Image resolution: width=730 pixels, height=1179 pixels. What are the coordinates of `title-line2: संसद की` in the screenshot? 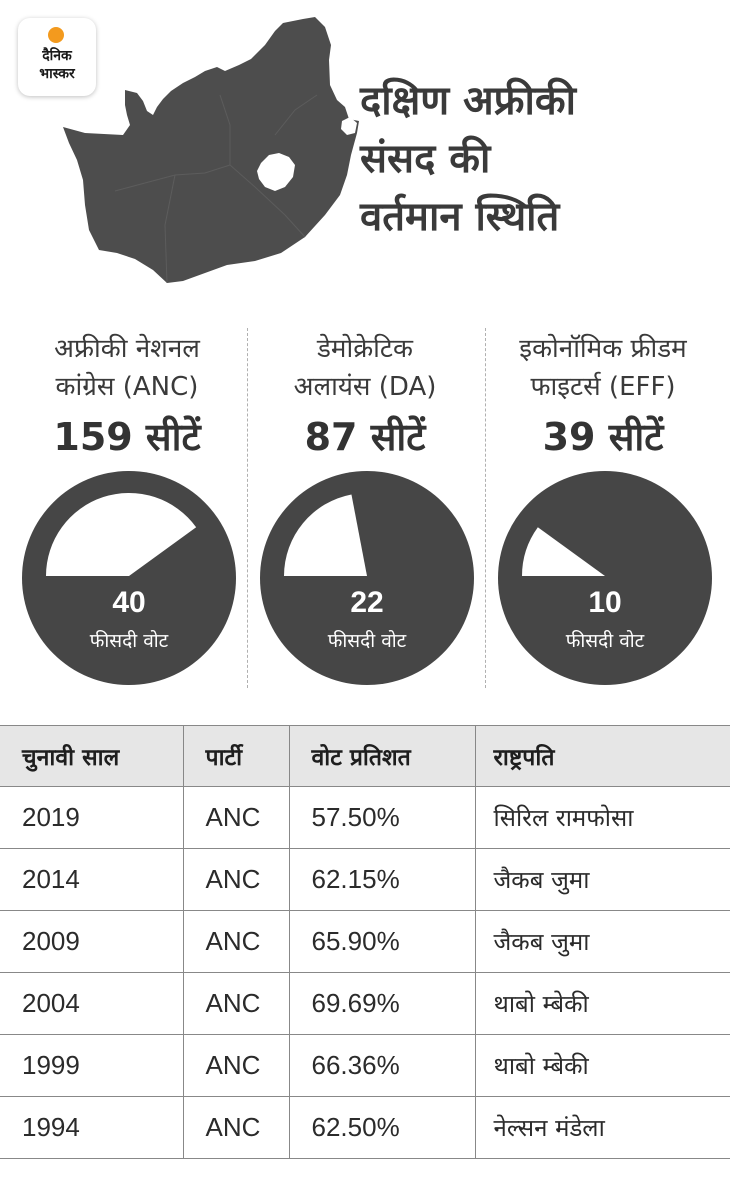 It's located at (425, 159).